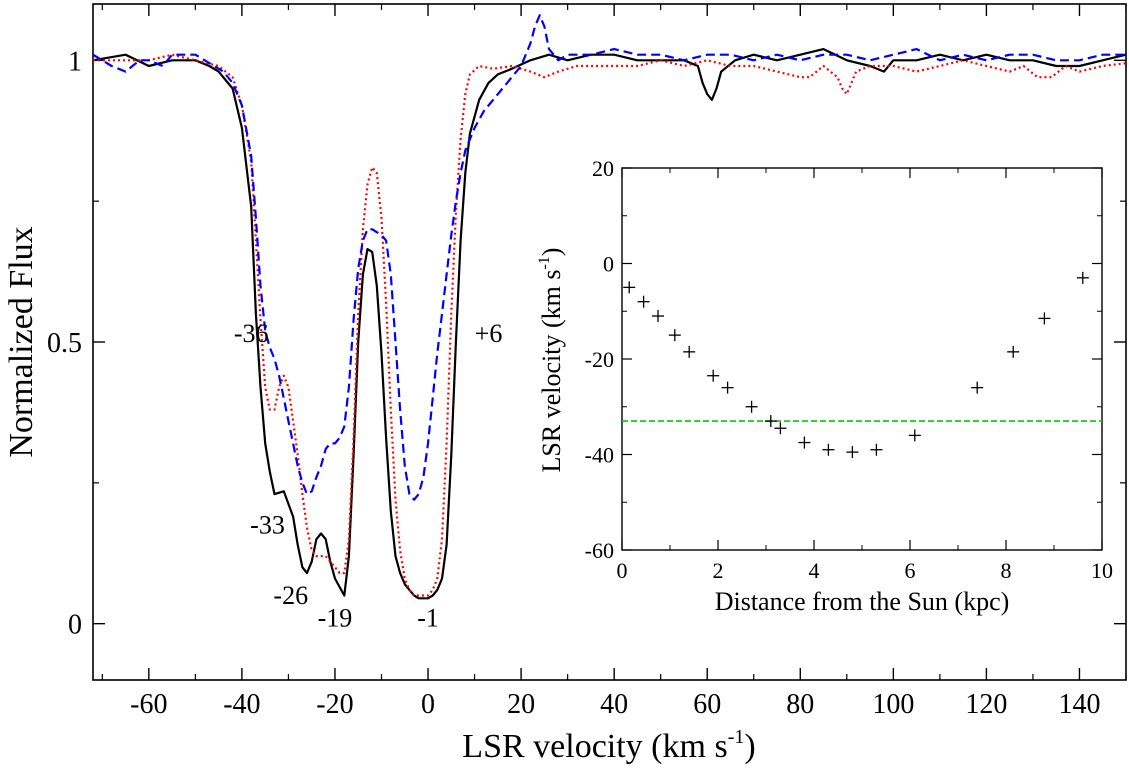 Image resolution: width=1129 pixels, height=770 pixels. What do you see at coordinates (251, 333) in the screenshot?
I see `velocity-annotation: -36` at bounding box center [251, 333].